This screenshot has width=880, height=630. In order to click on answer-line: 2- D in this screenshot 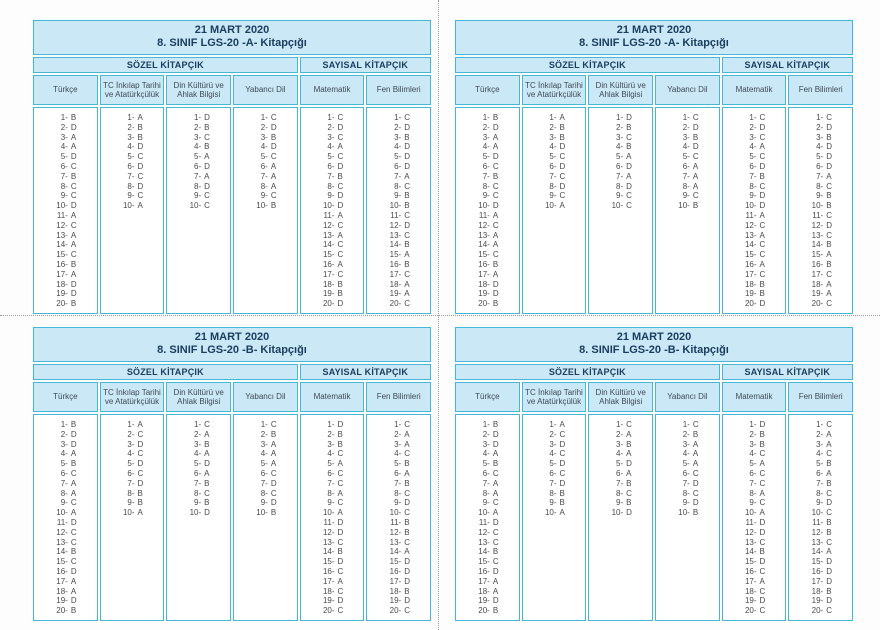, I will do `click(490, 434)`.